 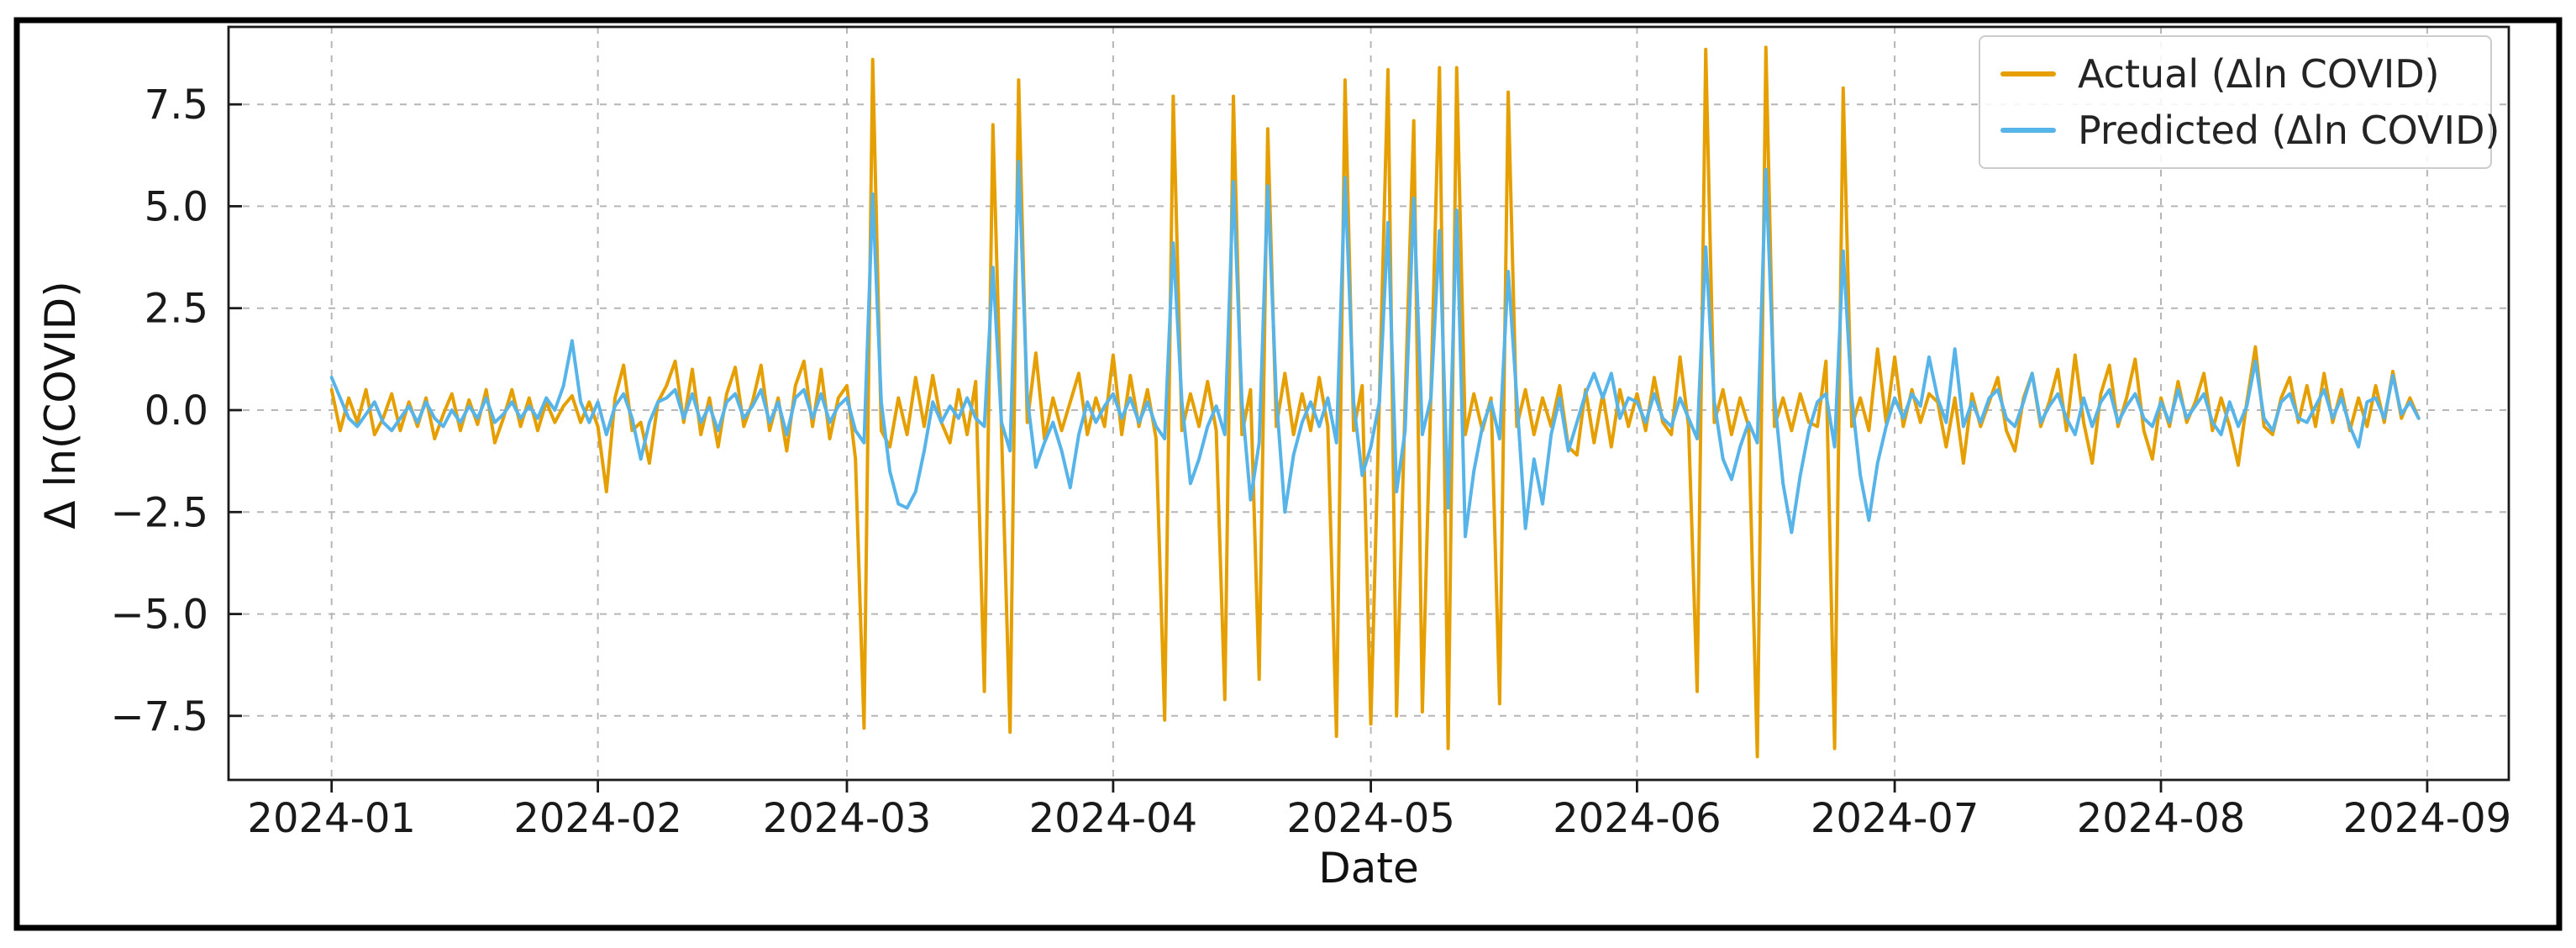 I want to click on y-tick-label: −2.5, so click(x=159, y=512).